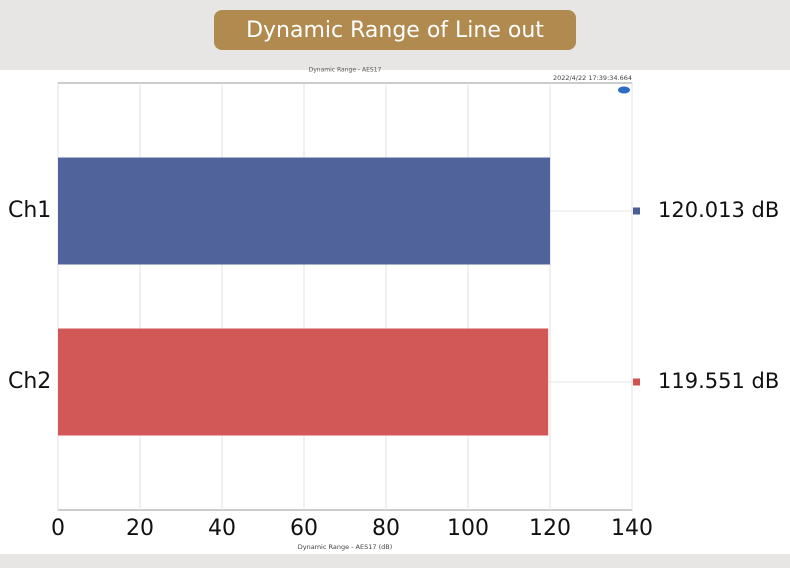 This screenshot has width=790, height=568. What do you see at coordinates (624, 90) in the screenshot?
I see `logo` at bounding box center [624, 90].